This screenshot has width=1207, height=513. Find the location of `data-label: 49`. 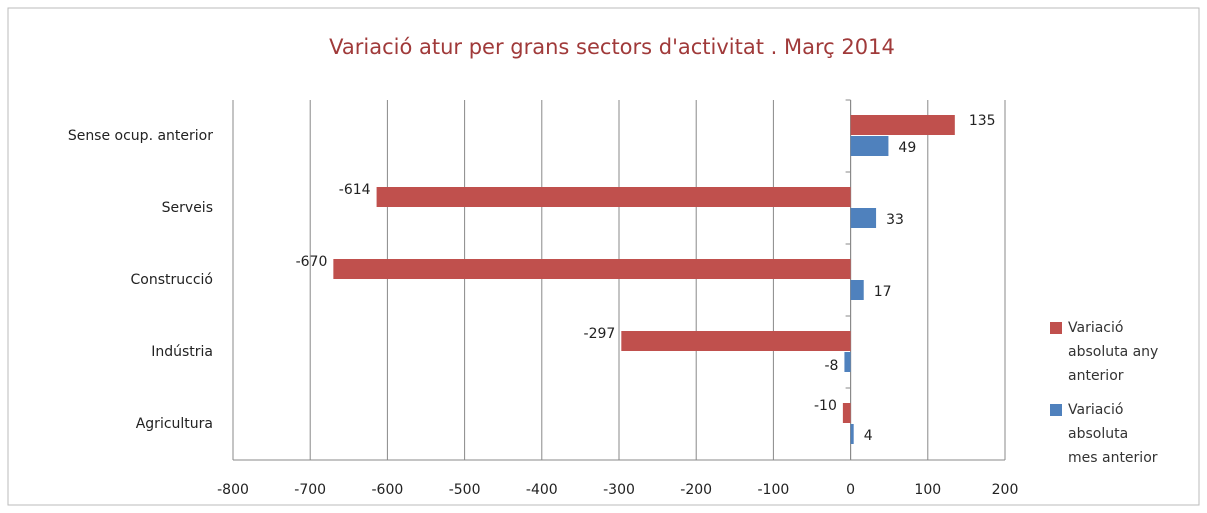

data-label: 49 is located at coordinates (907, 148).